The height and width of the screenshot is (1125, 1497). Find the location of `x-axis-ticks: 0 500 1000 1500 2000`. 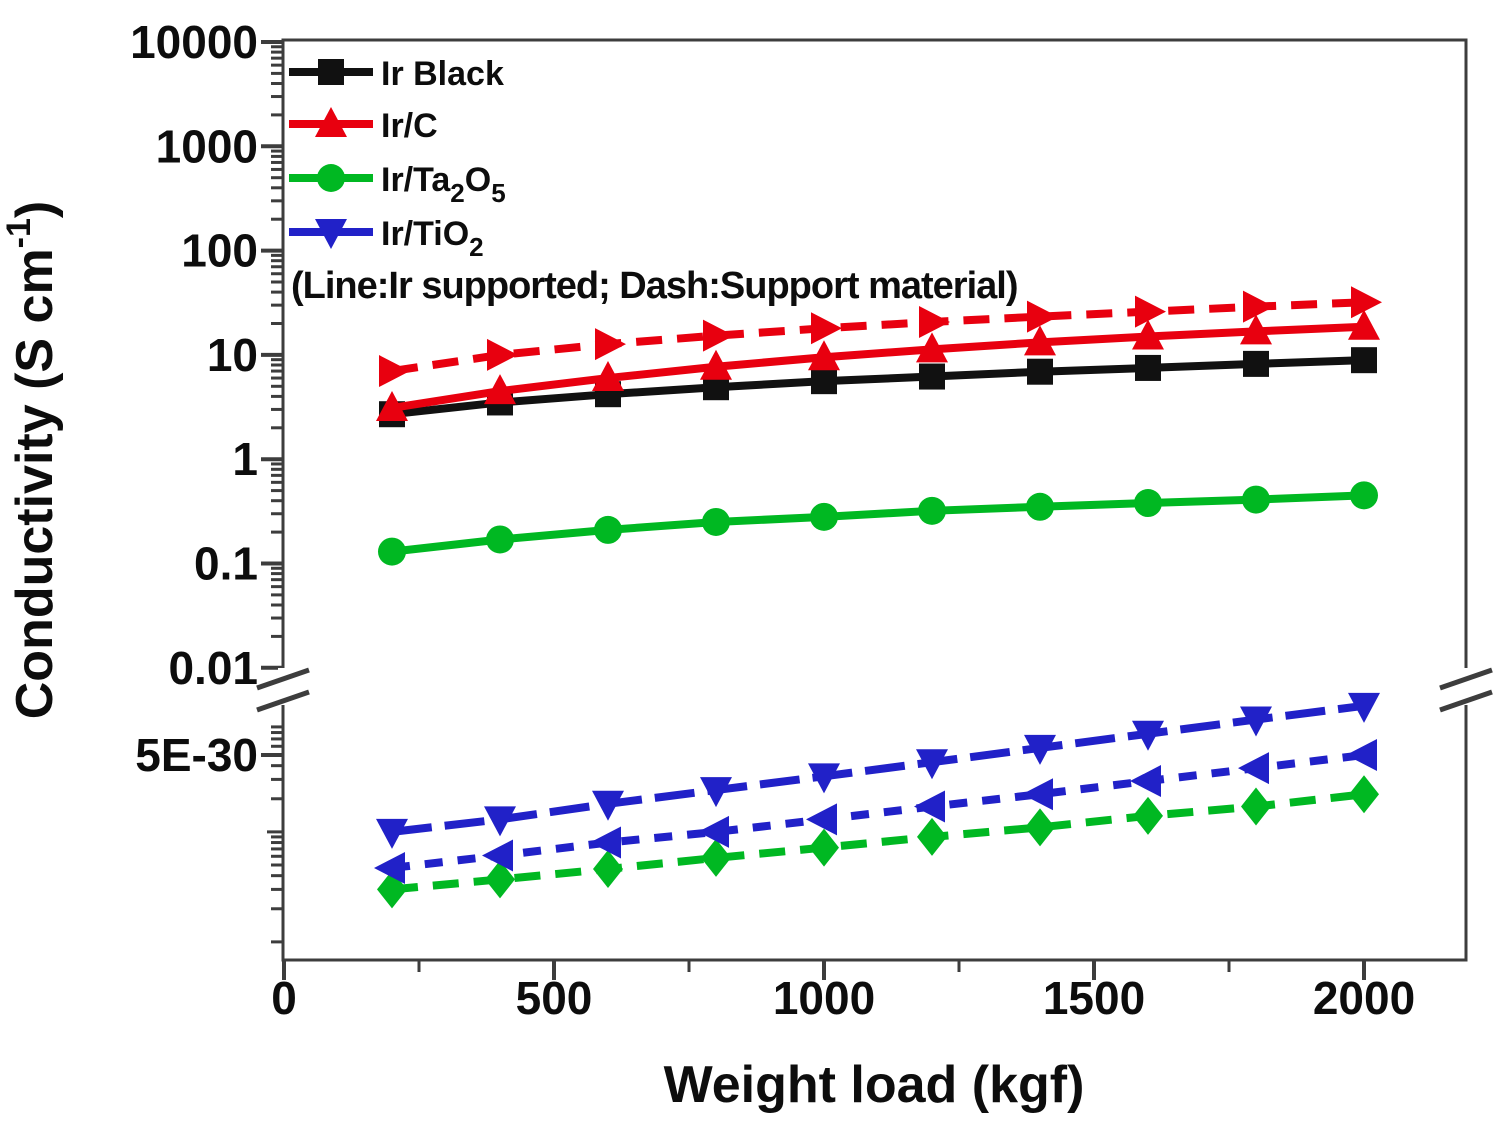

x-axis-ticks: 0 500 1000 1500 2000 is located at coordinates (843, 992).